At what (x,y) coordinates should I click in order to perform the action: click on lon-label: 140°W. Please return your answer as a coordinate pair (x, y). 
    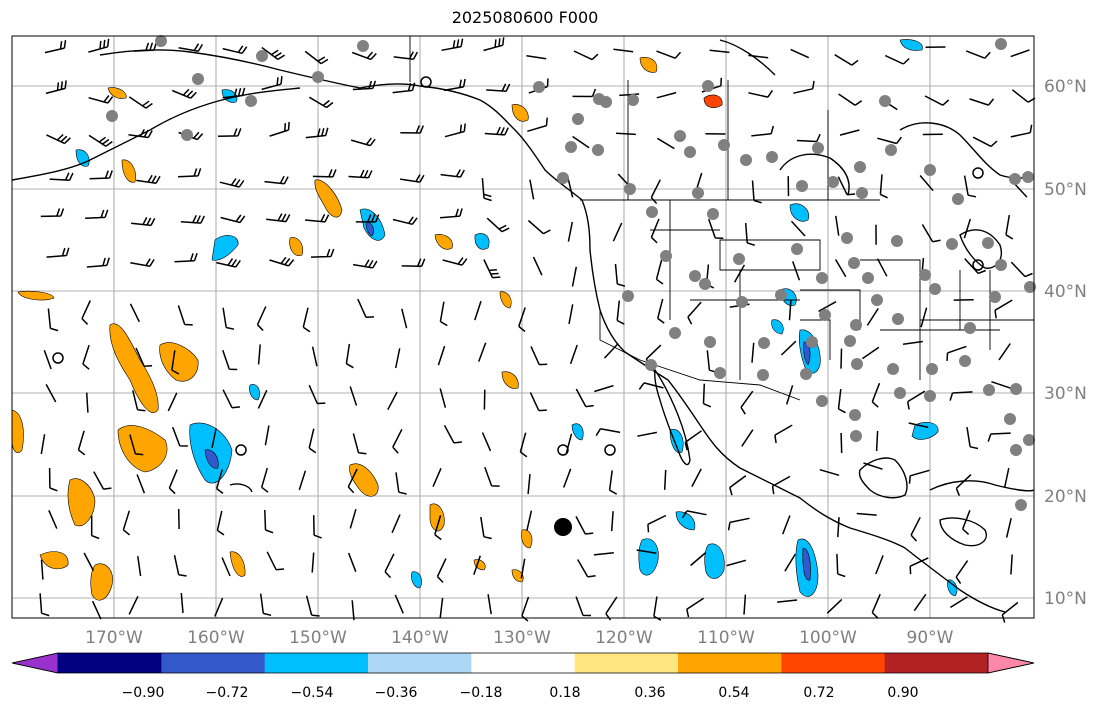
    Looking at the image, I should click on (420, 638).